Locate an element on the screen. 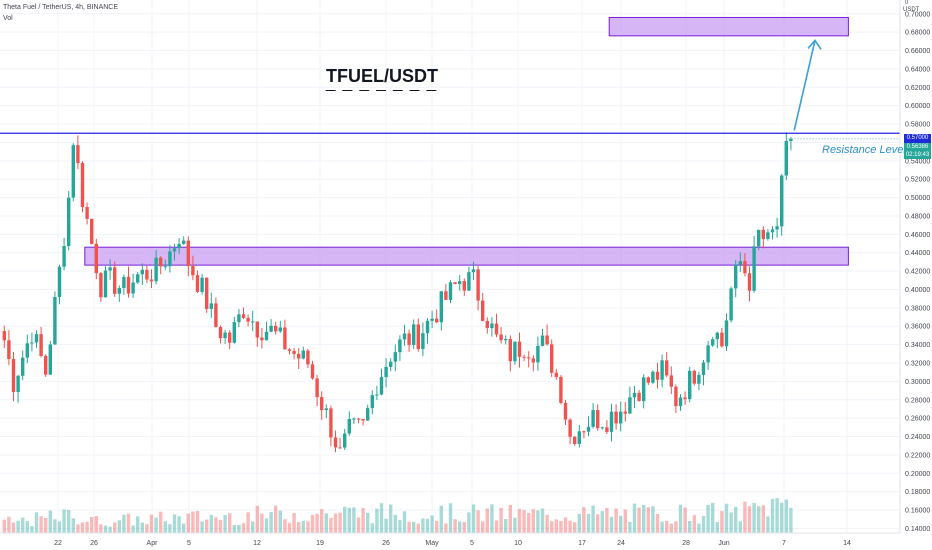 The width and height of the screenshot is (932, 550). time-tick-label: 12 is located at coordinates (257, 543).